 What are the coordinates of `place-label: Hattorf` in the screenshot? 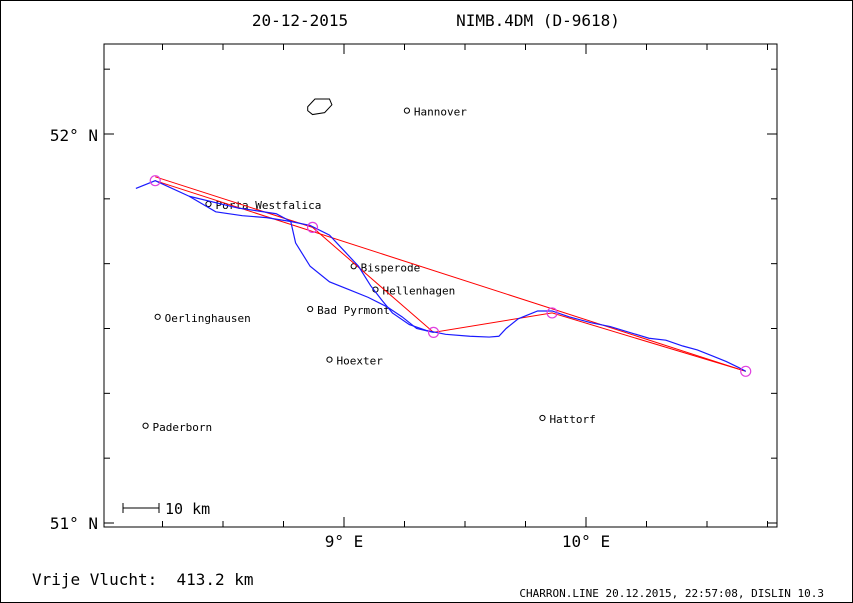 It's located at (572, 419).